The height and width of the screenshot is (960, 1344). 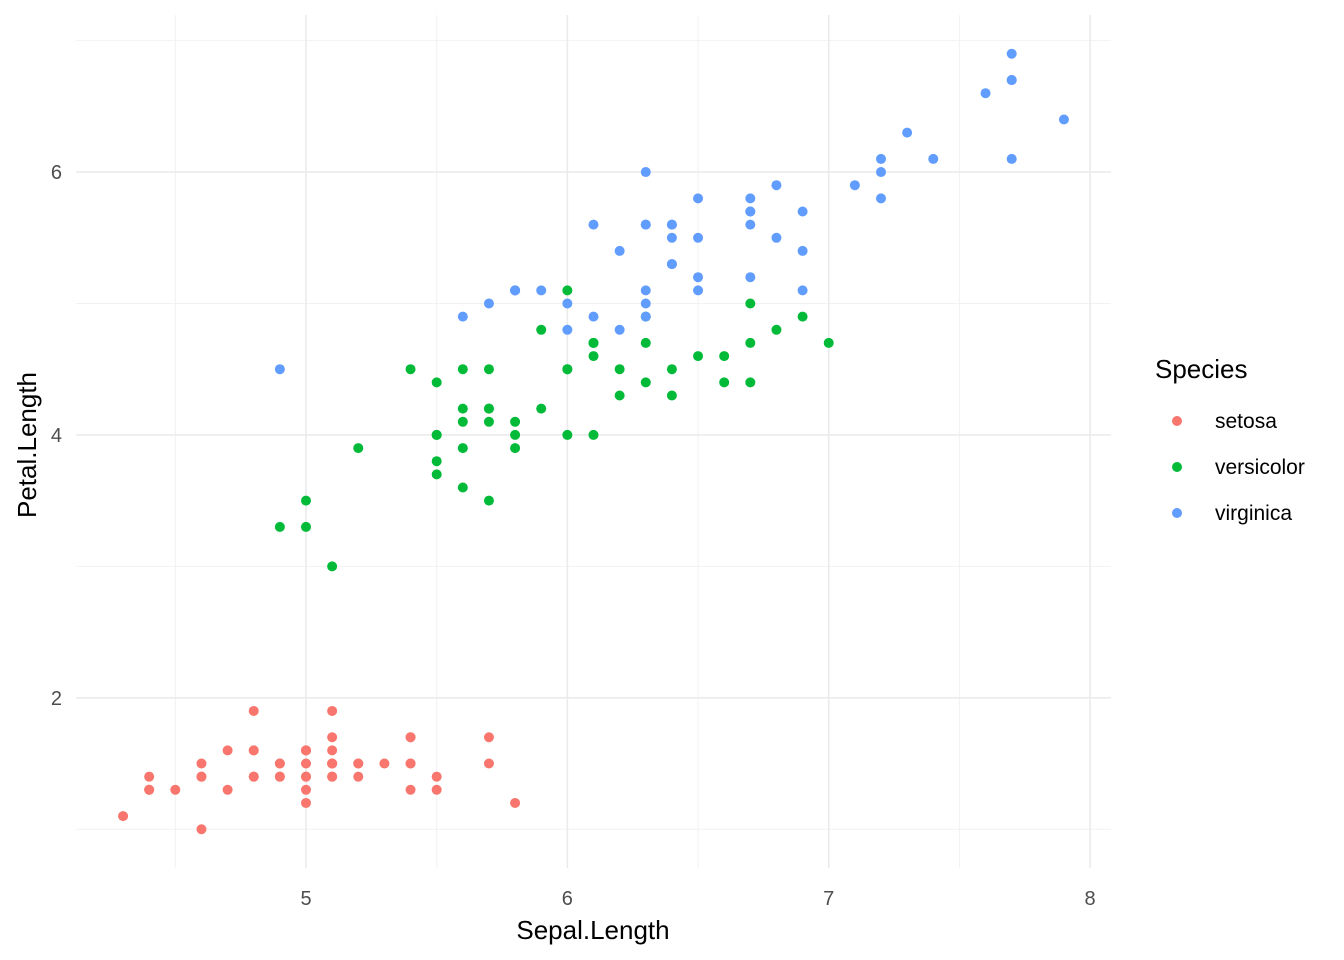 I want to click on series-setosa, so click(x=319, y=770).